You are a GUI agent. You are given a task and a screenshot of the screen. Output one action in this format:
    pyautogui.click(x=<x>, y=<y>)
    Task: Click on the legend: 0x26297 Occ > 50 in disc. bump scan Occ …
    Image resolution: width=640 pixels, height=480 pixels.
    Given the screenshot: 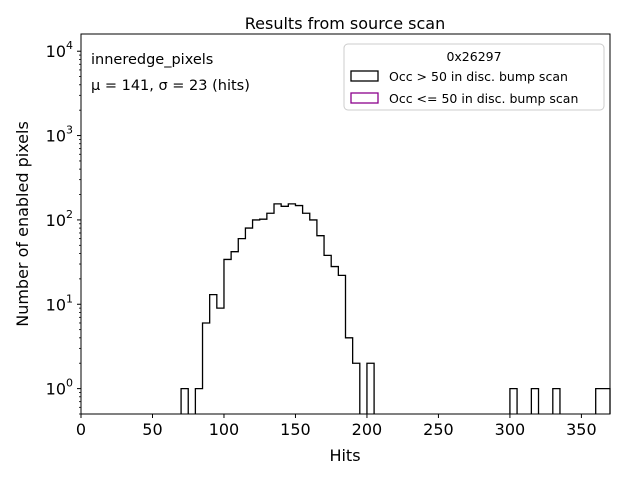 What is the action you would take?
    pyautogui.click(x=474, y=77)
    